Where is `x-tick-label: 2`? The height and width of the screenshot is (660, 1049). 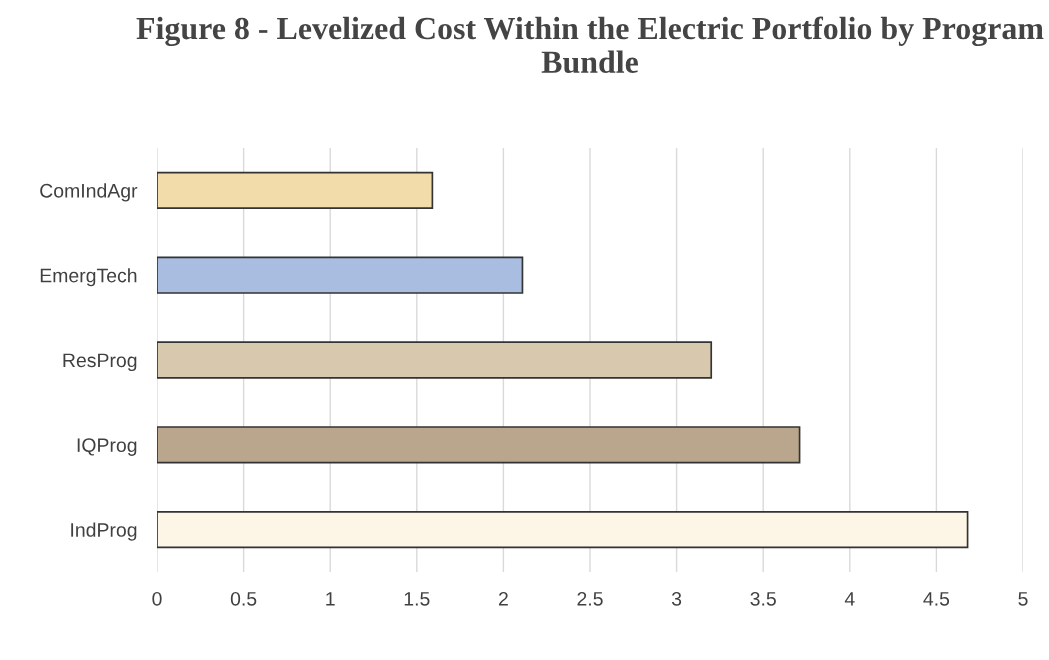 x-tick-label: 2 is located at coordinates (503, 598).